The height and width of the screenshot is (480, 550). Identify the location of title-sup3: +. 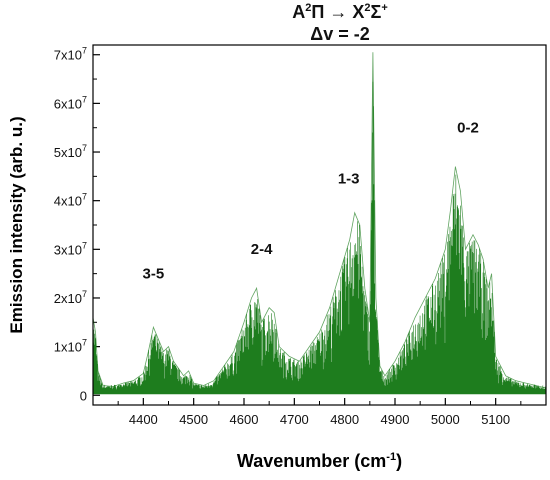
(384, 8).